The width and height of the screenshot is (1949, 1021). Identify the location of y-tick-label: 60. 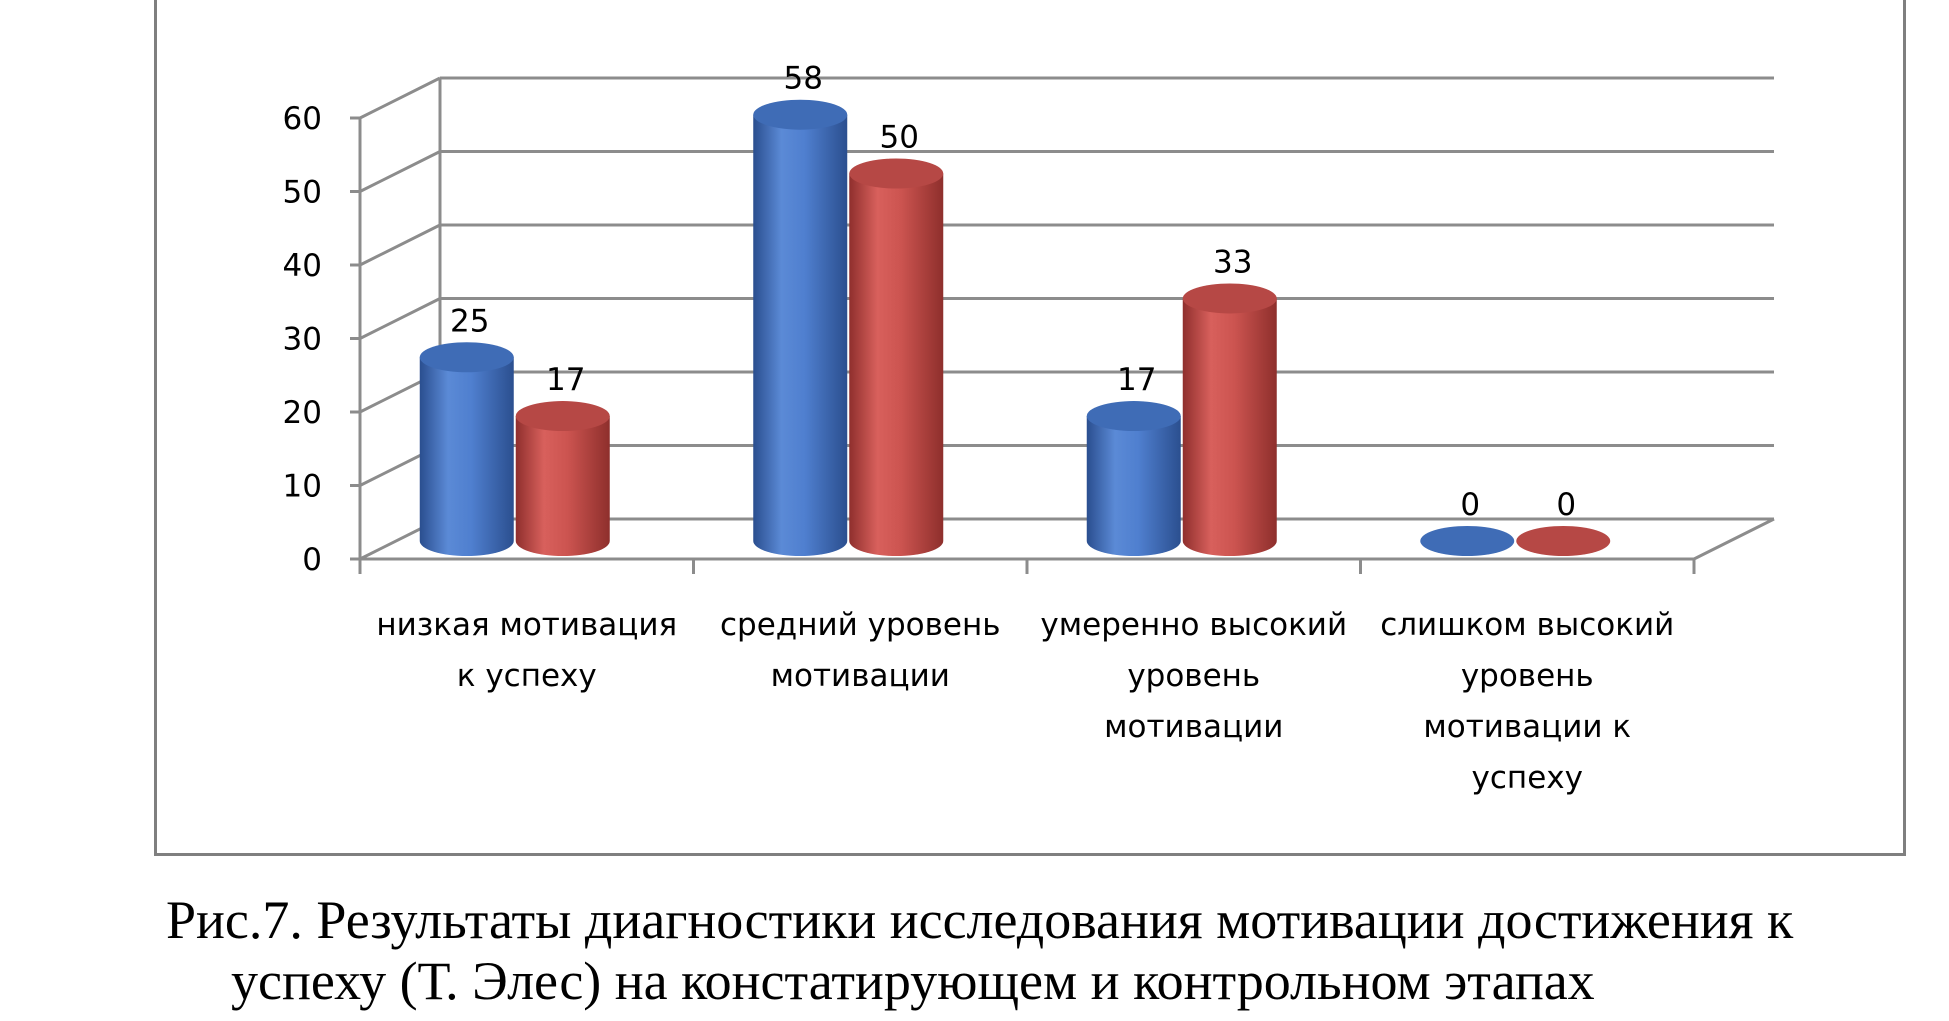
(302, 119).